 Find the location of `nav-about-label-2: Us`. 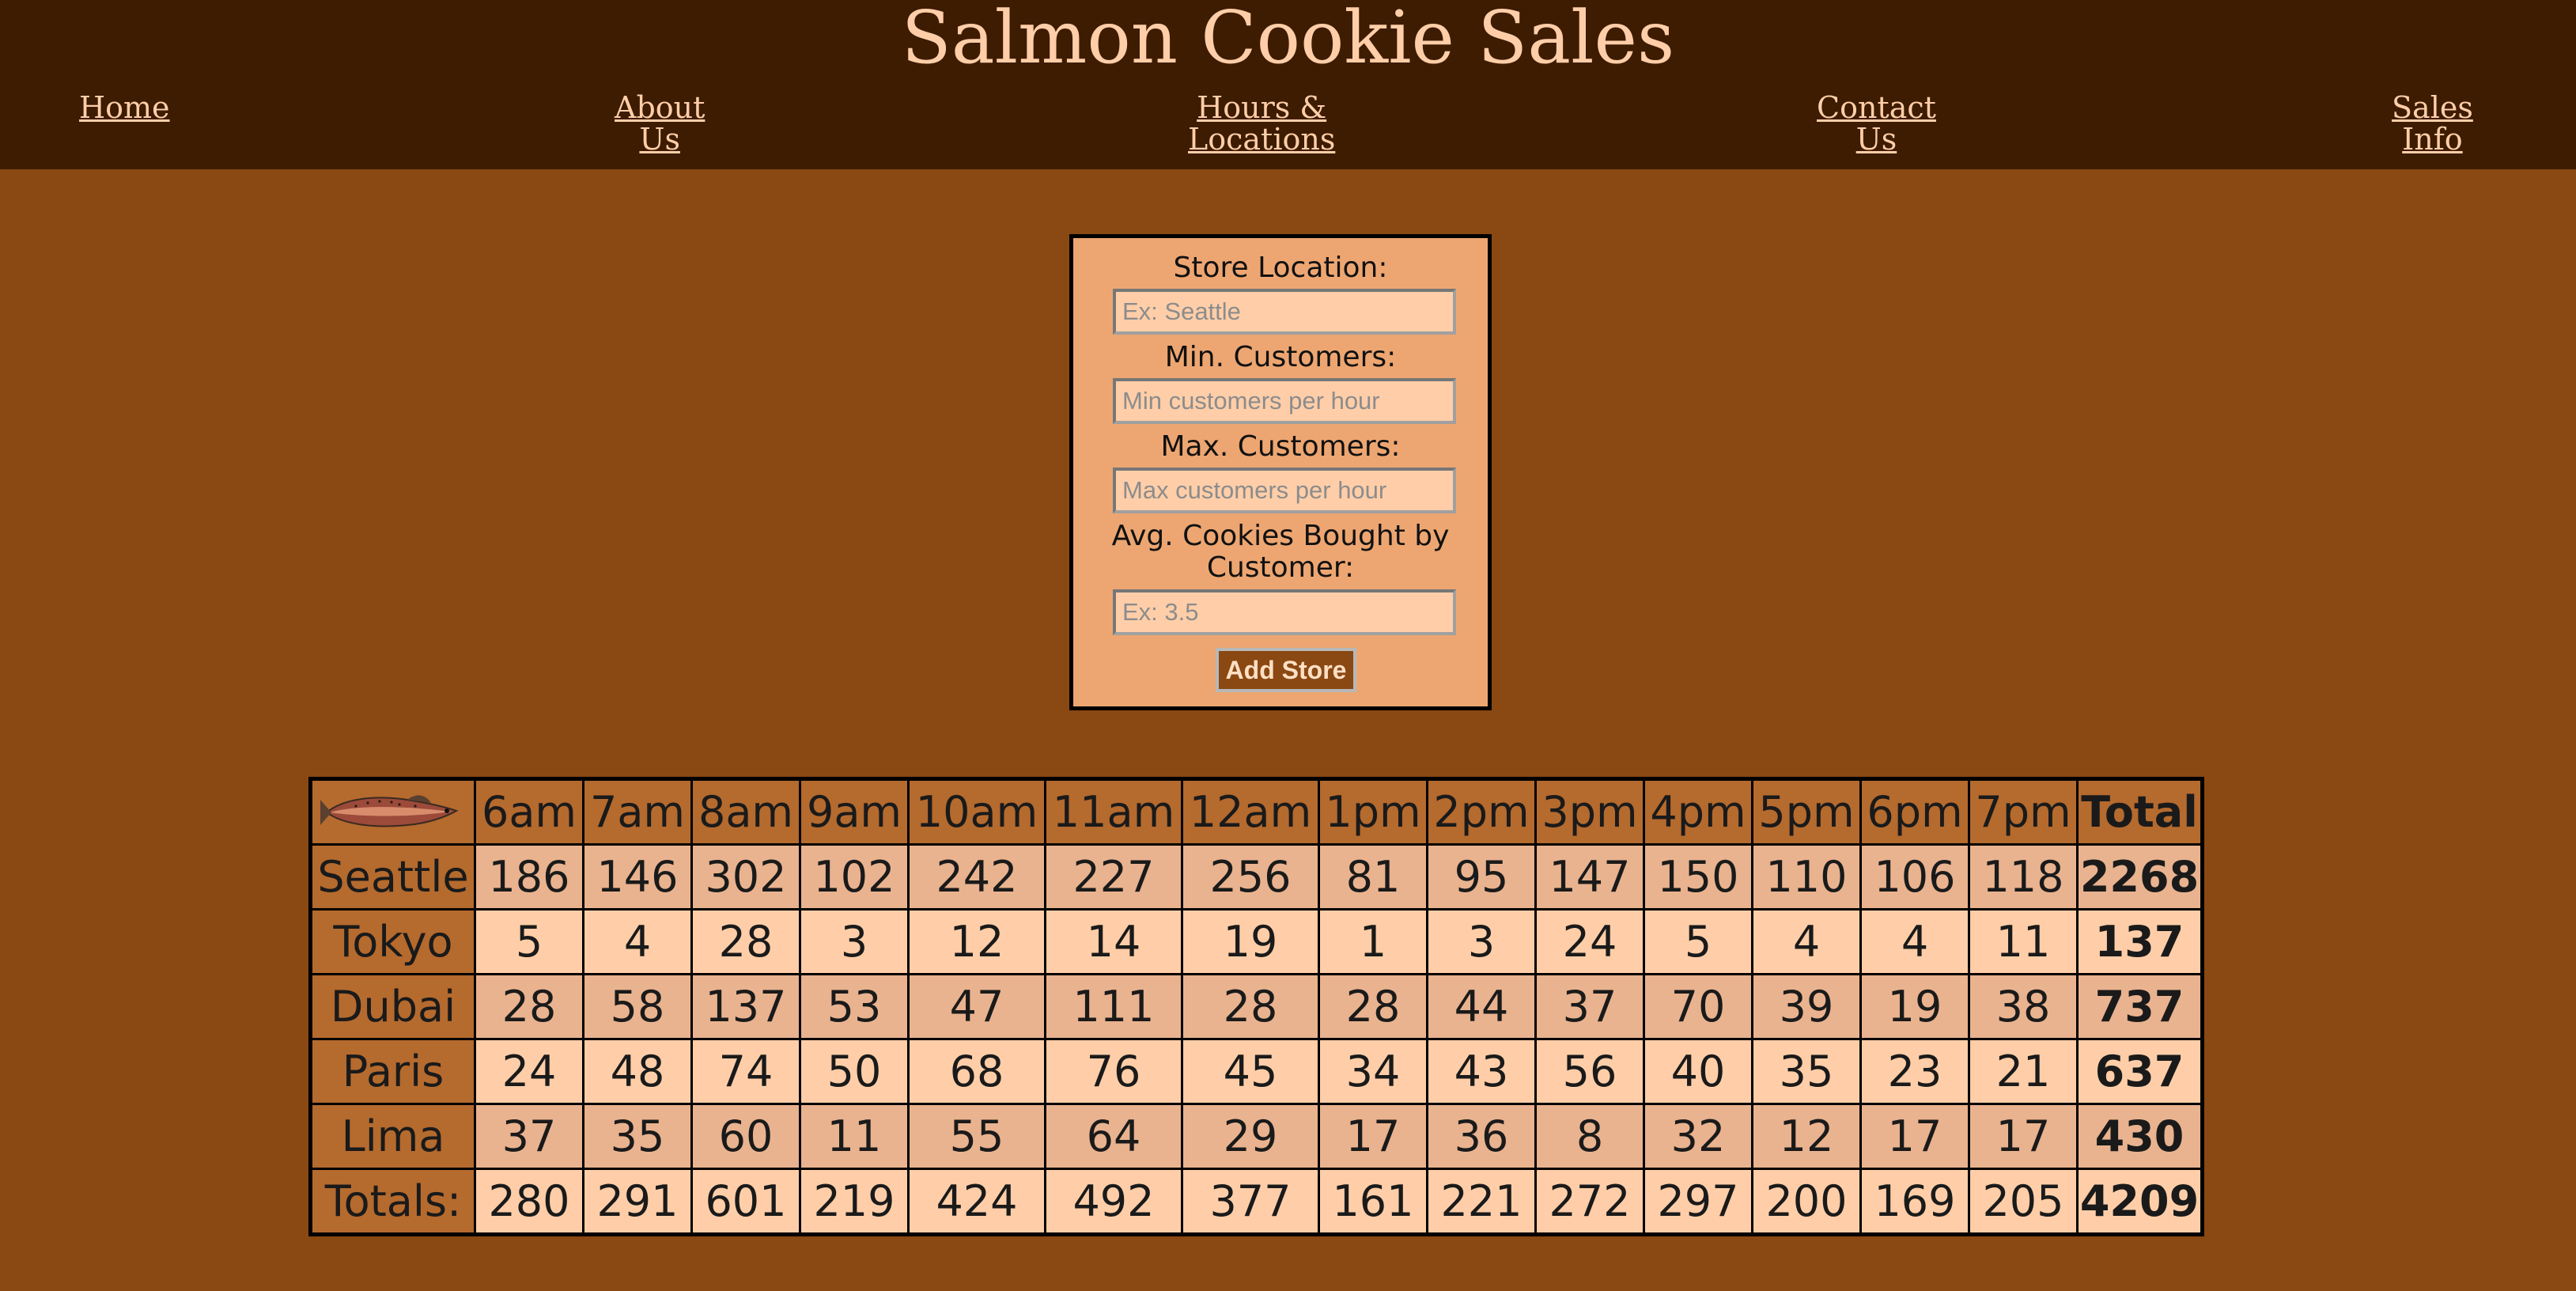

nav-about-label-2: Us is located at coordinates (660, 139).